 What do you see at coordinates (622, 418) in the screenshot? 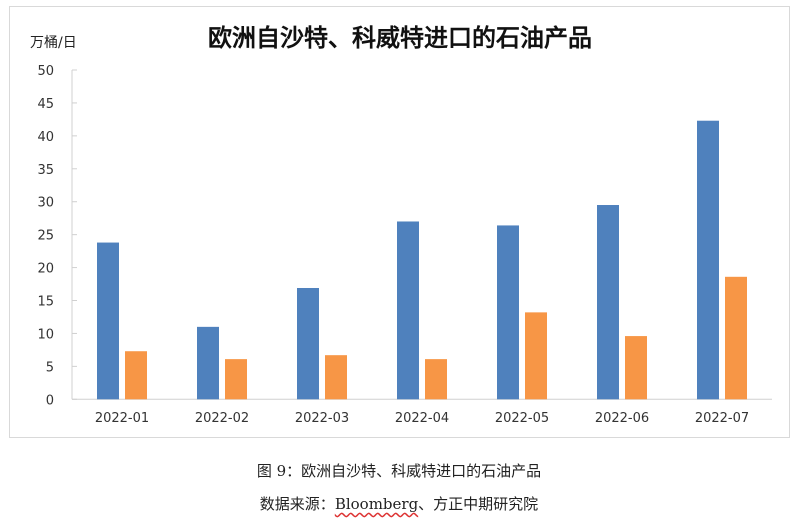
I see `x-tick-label: 2022-06` at bounding box center [622, 418].